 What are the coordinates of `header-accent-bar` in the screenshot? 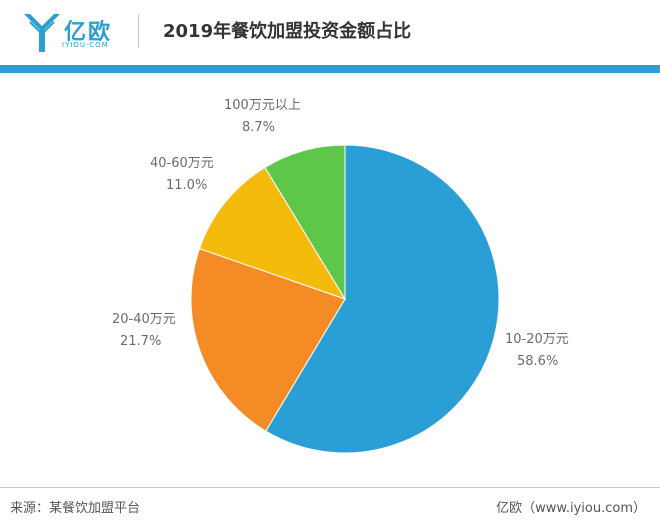 It's located at (330, 69).